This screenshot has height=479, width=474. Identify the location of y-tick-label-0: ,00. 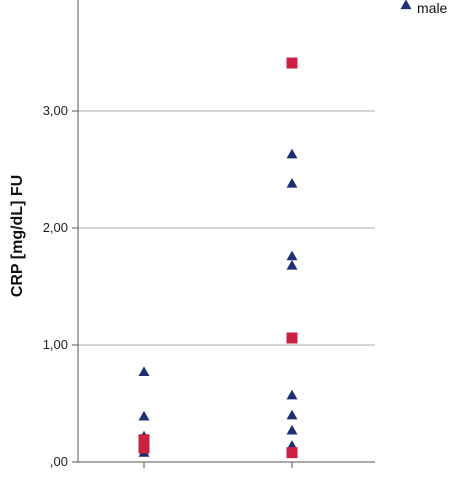
(59, 461).